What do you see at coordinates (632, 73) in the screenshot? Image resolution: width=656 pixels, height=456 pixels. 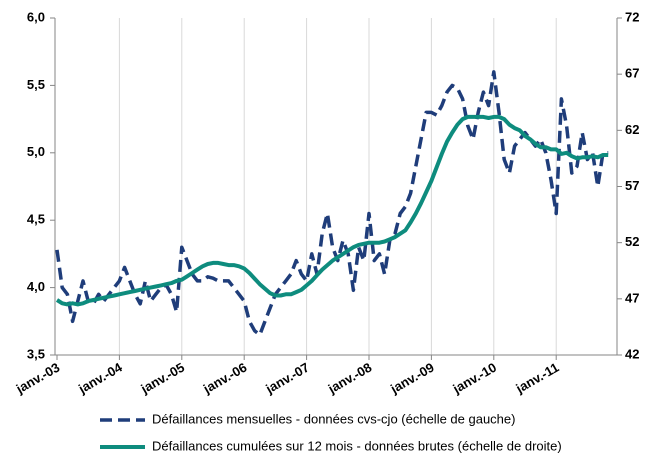 I see `y2-tick-label: 67` at bounding box center [632, 73].